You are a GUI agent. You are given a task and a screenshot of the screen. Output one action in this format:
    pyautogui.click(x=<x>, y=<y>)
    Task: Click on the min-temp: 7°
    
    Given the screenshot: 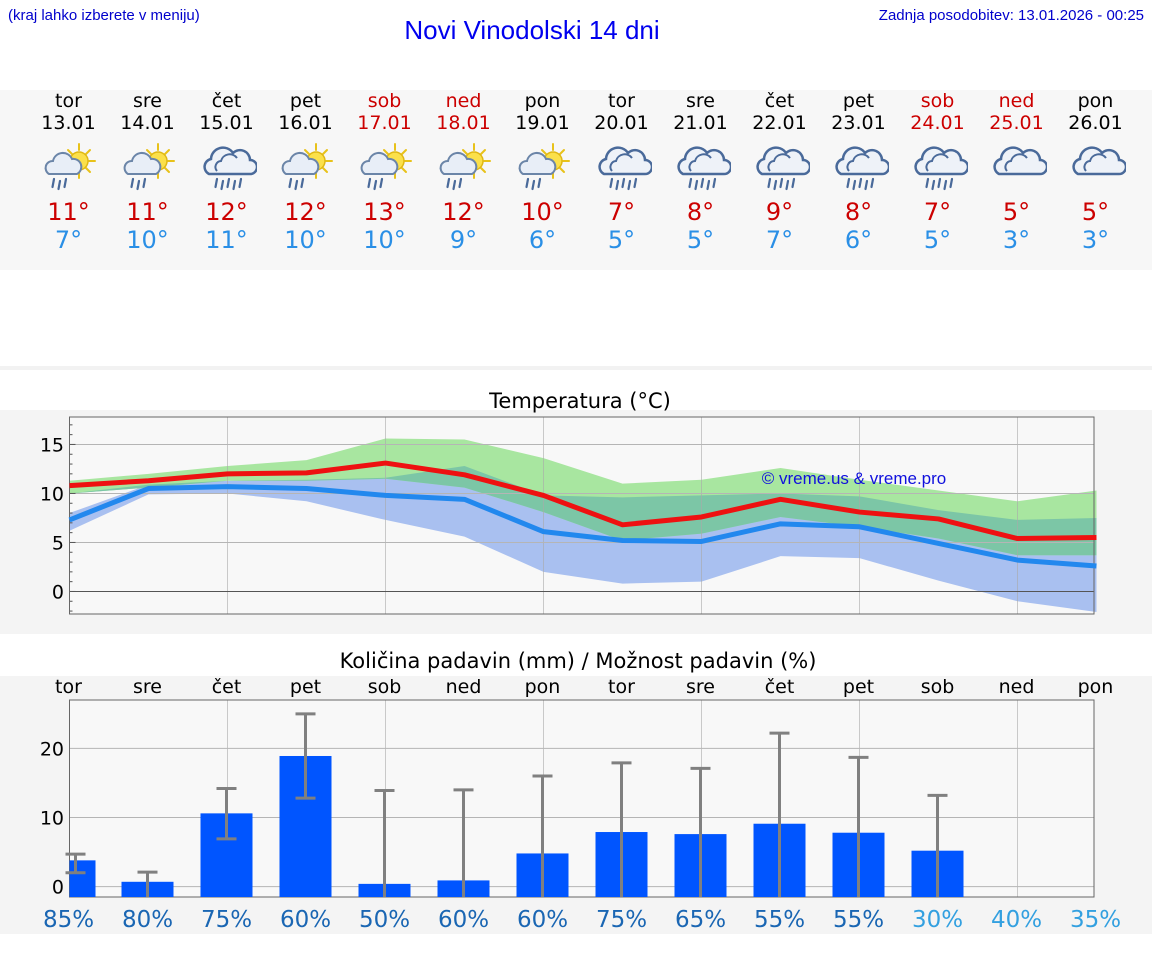 What is the action you would take?
    pyautogui.click(x=779, y=240)
    